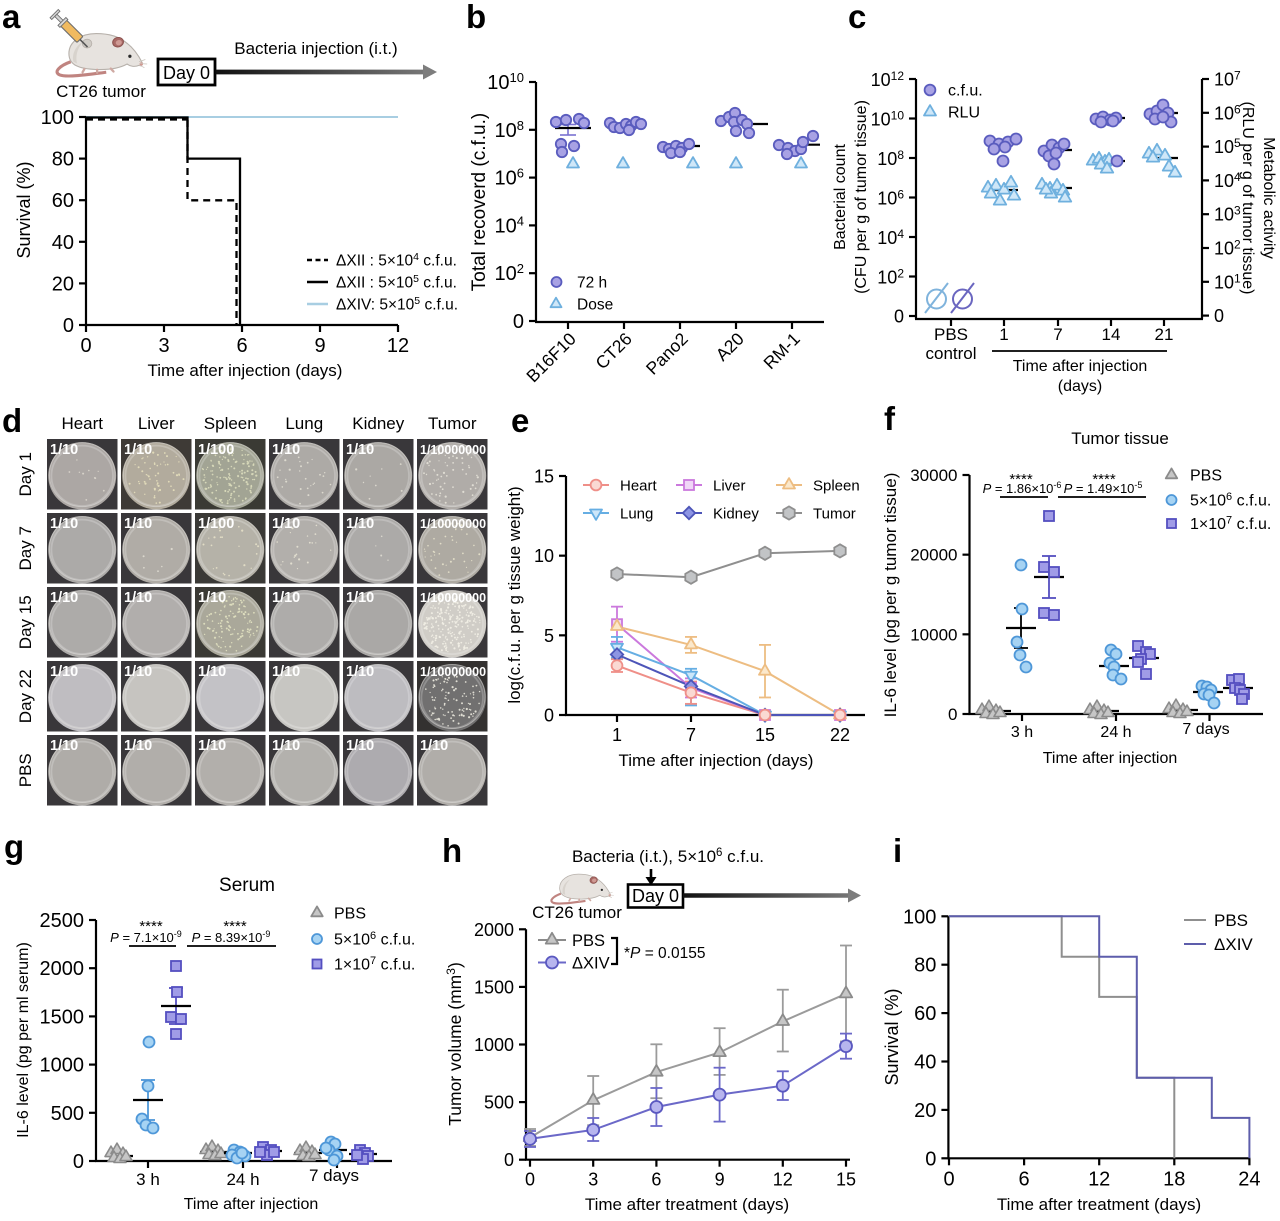 The width and height of the screenshot is (1280, 1221). What do you see at coordinates (148, 1179) in the screenshot?
I see `svg-text: 3 h` at bounding box center [148, 1179].